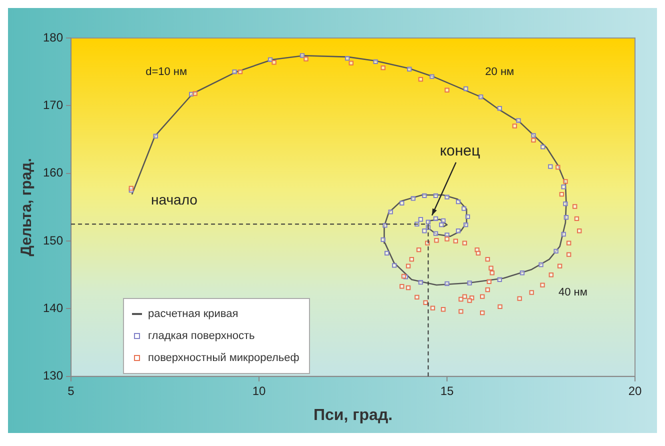 The height and width of the screenshot is (446, 665). I want to click on legend-label: гладкая поверхность, so click(201, 336).